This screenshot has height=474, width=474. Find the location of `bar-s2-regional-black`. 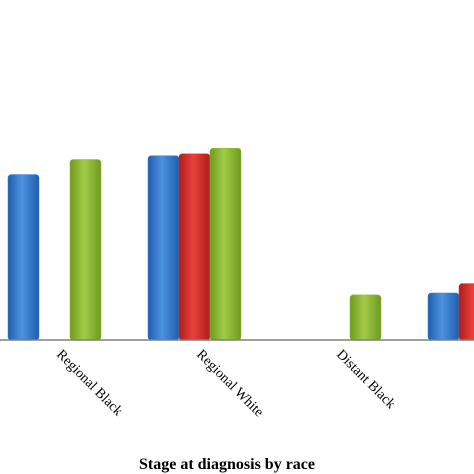

bar-s2-regional-black is located at coordinates (85, 250).